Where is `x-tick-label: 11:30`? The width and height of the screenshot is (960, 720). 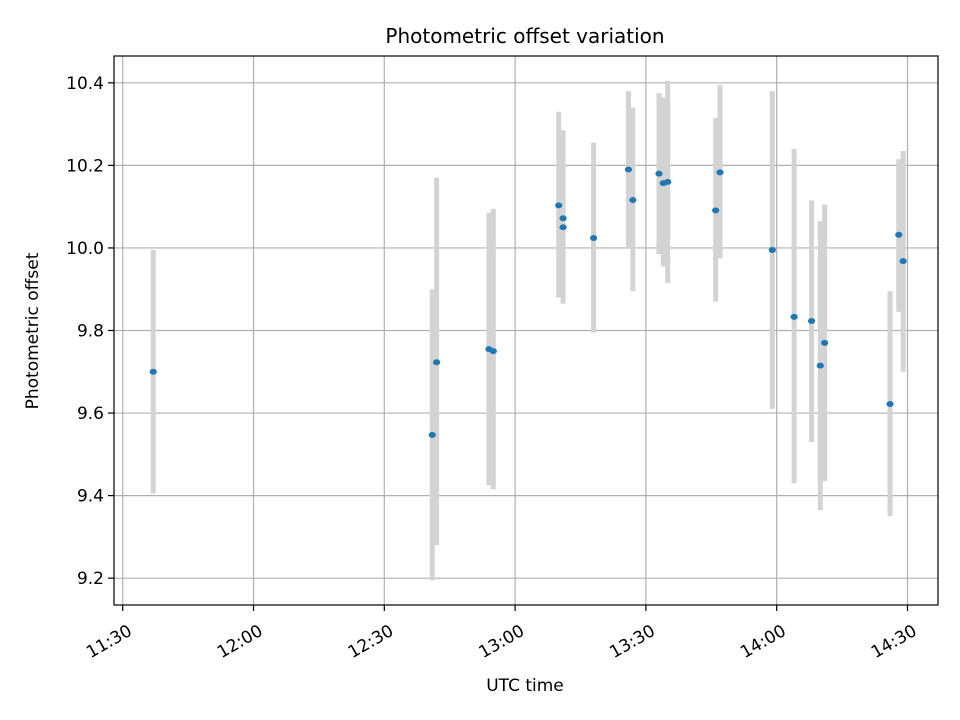 x-tick-label: 11:30 is located at coordinates (109, 642).